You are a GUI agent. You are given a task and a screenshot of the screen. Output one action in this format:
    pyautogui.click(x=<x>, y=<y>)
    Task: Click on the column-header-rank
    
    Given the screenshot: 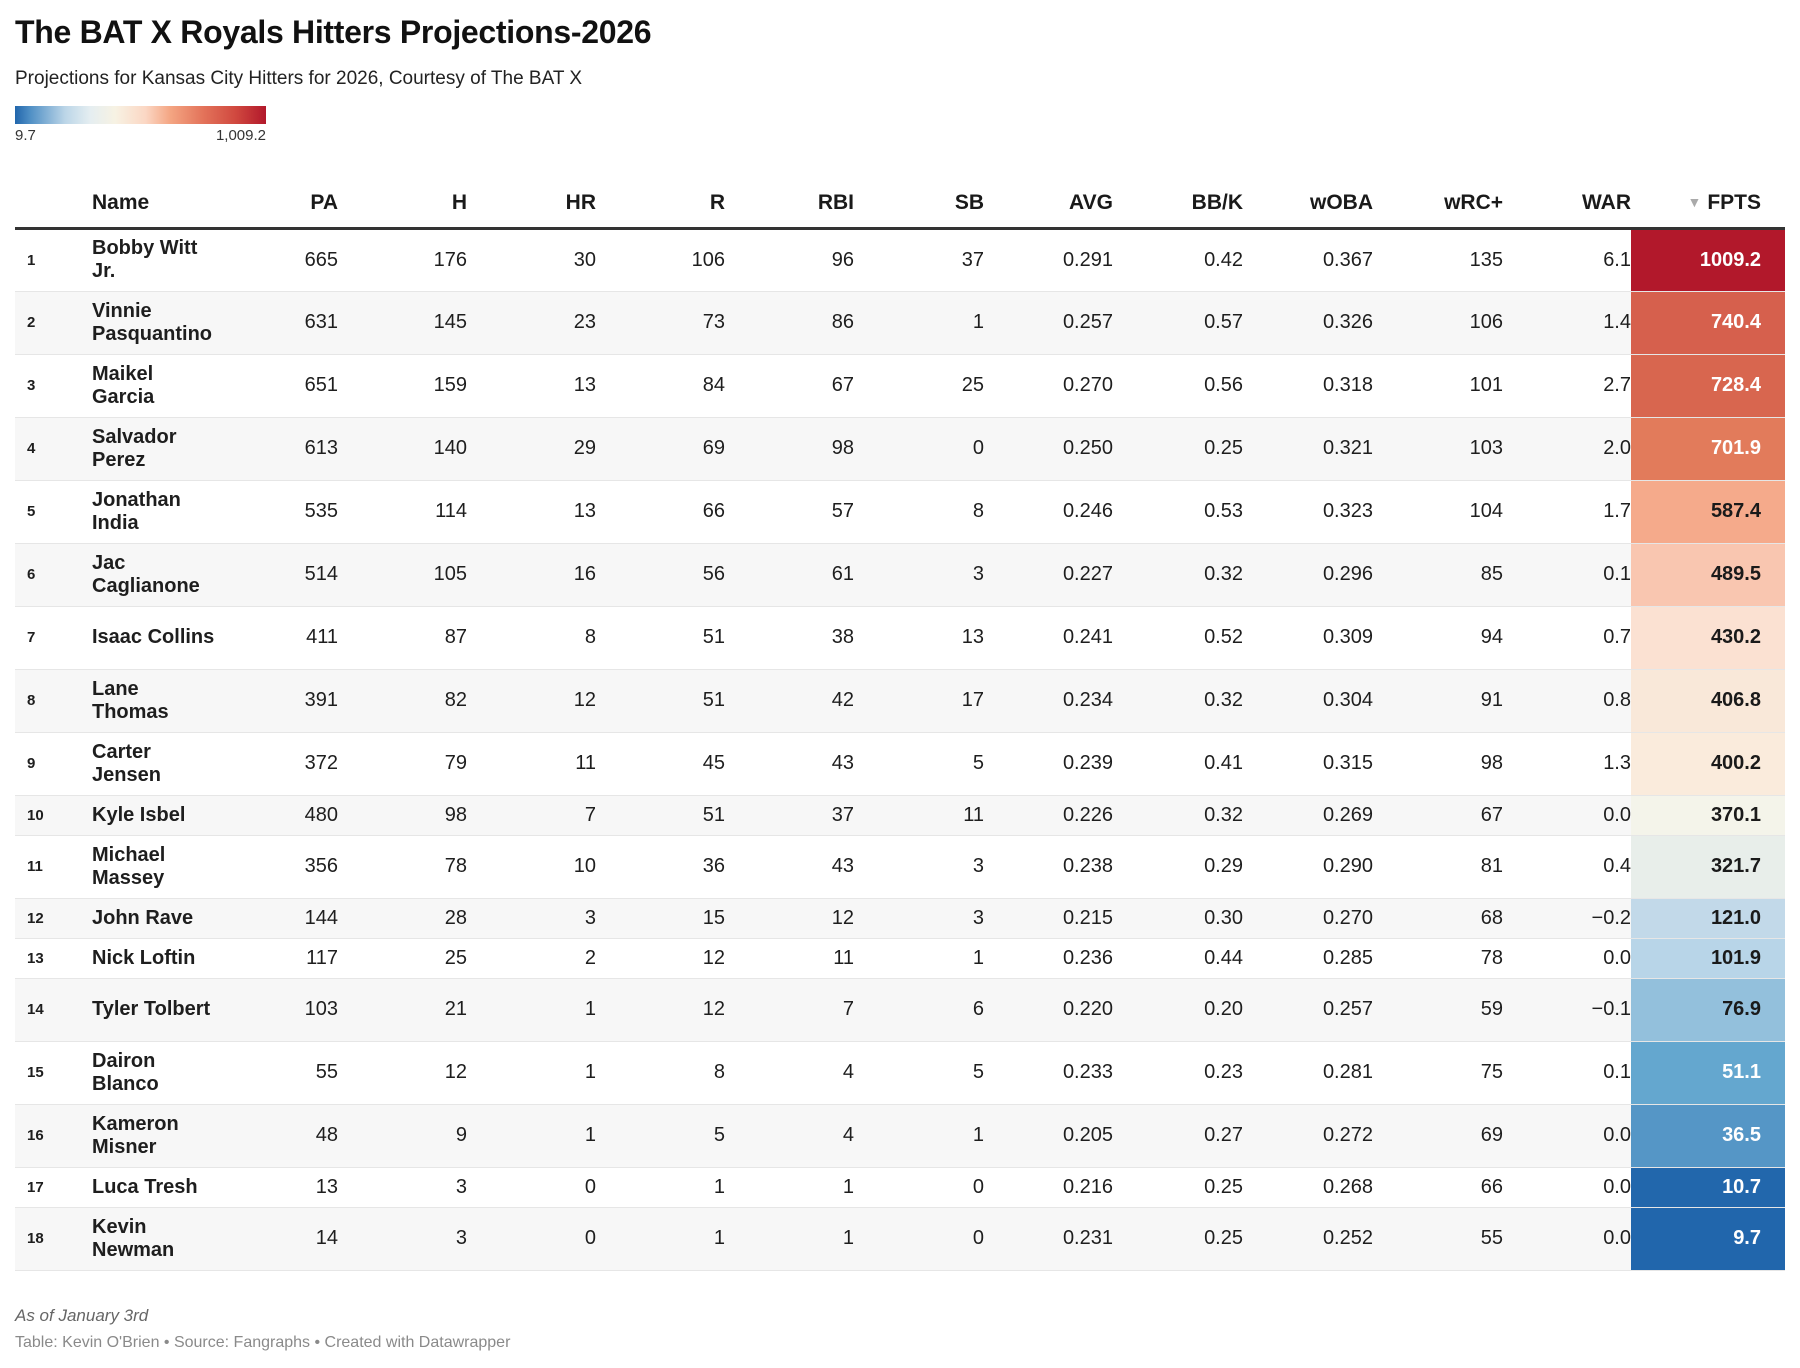 What is the action you would take?
    pyautogui.click(x=47, y=204)
    